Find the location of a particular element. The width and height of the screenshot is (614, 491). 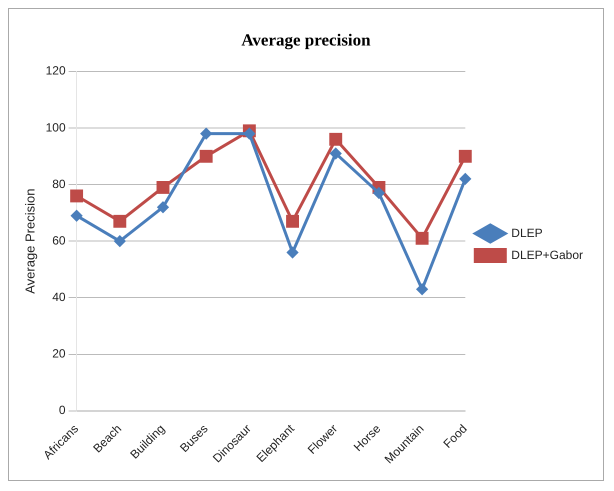

legend-label: DLEP is located at coordinates (527, 233).